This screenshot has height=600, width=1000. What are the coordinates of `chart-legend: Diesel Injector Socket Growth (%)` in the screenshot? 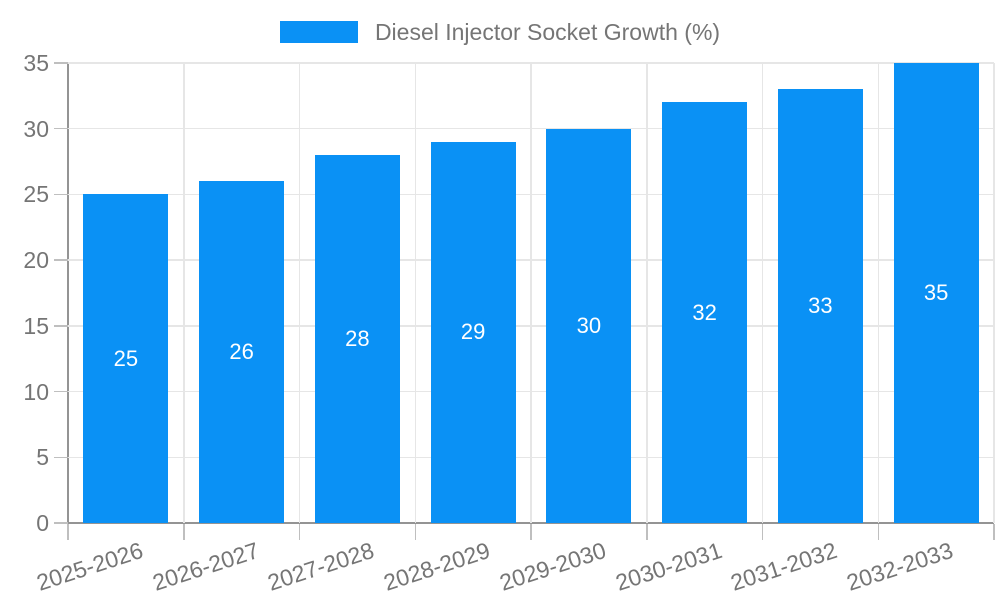 It's located at (500, 32).